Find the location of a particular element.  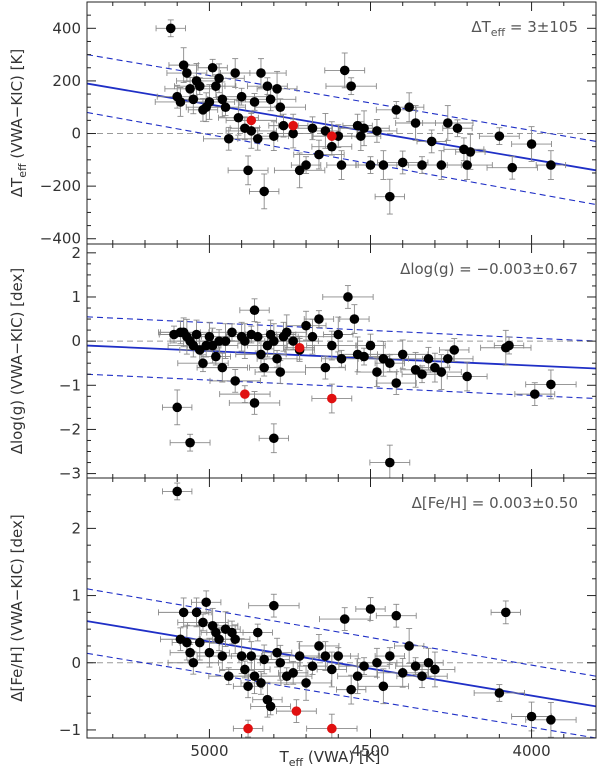

top-y-tick-label: 400 is located at coordinates (66, 28).